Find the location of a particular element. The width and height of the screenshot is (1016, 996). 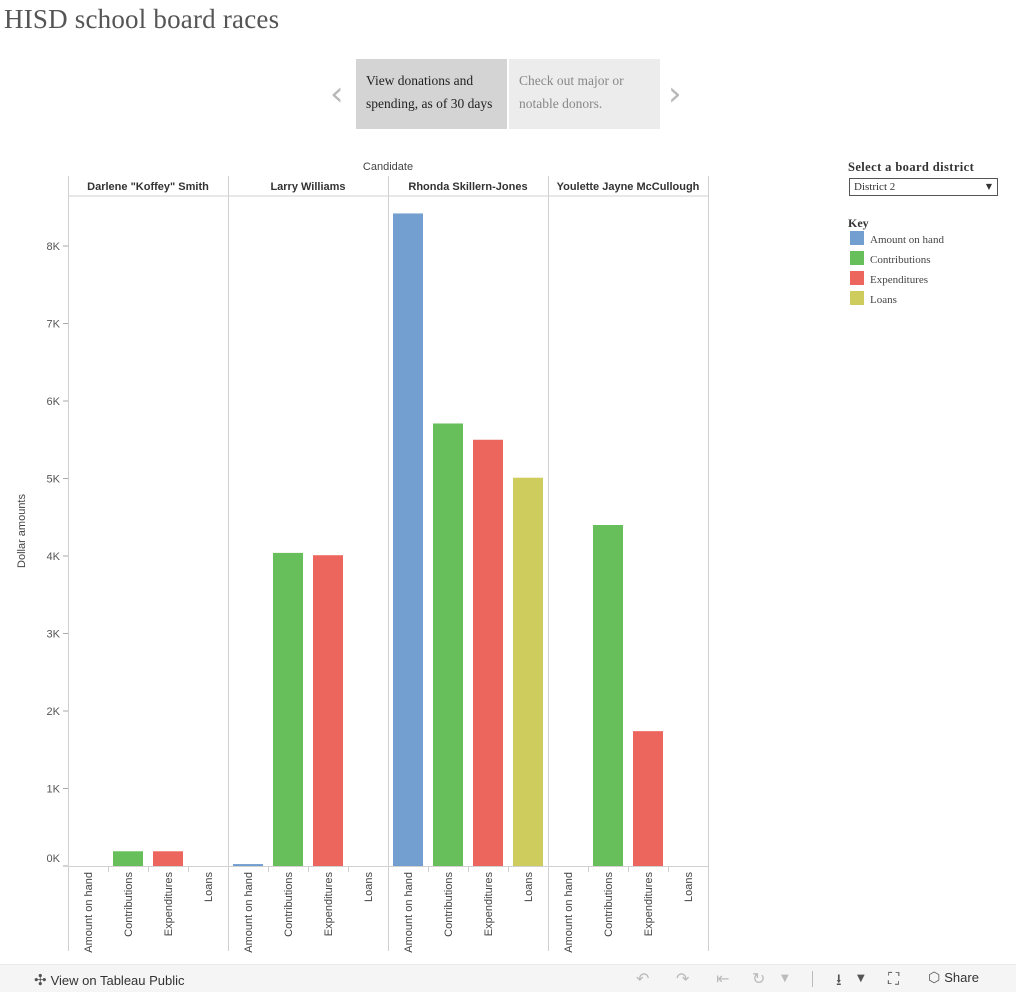

fullscreen-icon: ⛶ is located at coordinates (894, 978).